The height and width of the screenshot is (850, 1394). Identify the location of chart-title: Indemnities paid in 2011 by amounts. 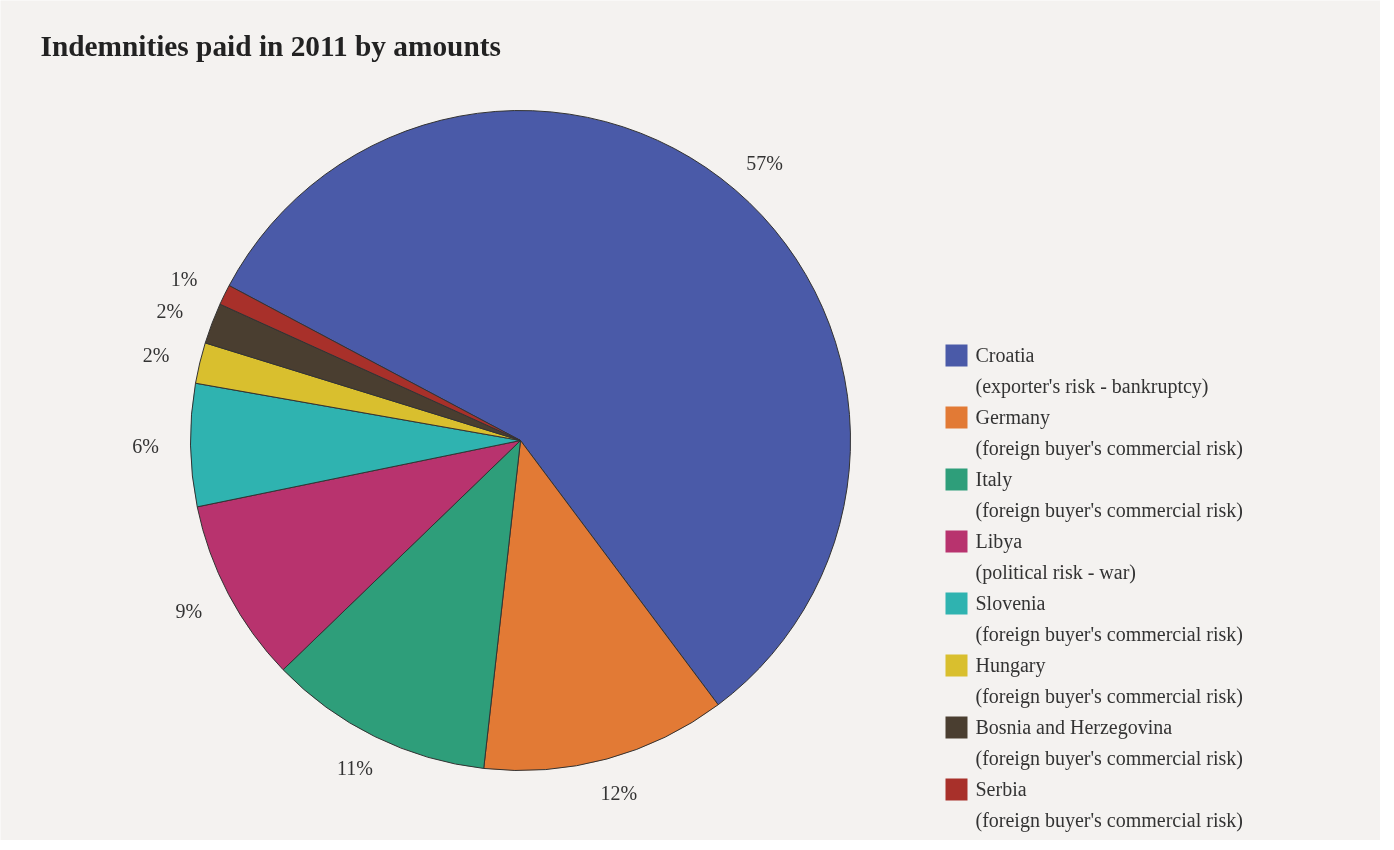
(270, 45).